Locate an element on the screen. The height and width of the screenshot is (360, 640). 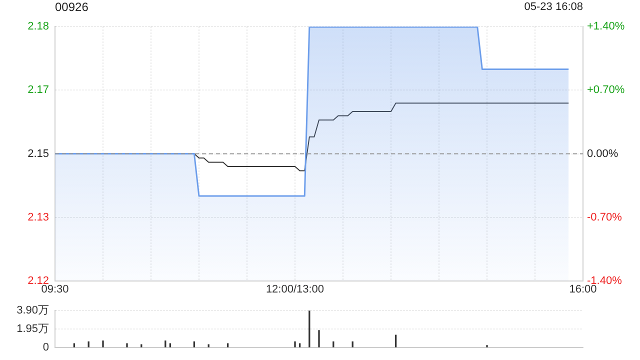
x-tick-label: 09:30 is located at coordinates (55, 290).